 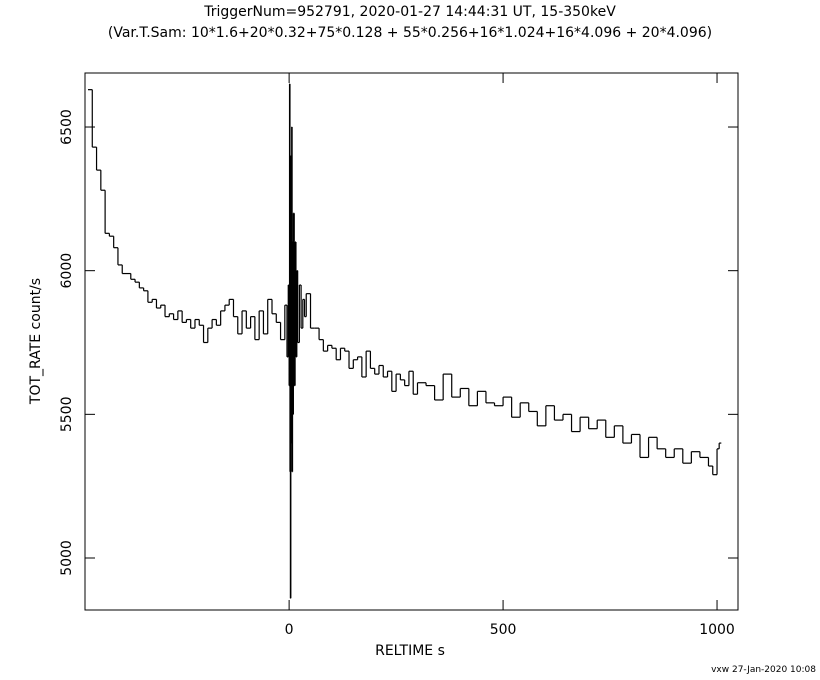 What do you see at coordinates (763, 670) in the screenshot?
I see `footer: vxw 27-Jan-2020 10:08` at bounding box center [763, 670].